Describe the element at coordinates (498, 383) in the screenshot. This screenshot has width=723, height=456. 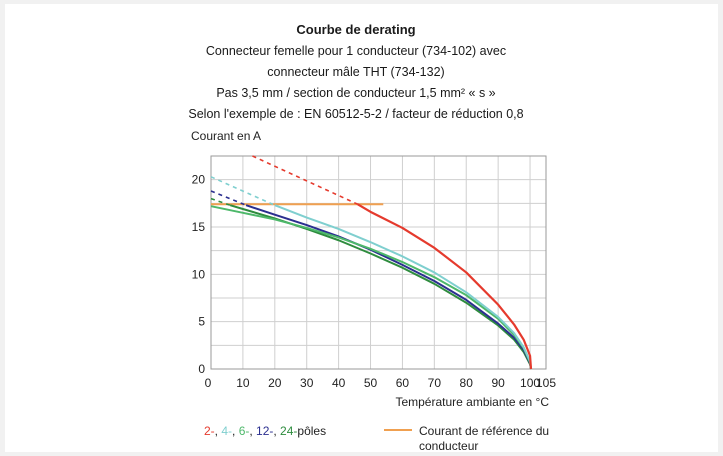
I see `x-tick-label: 90` at that location.